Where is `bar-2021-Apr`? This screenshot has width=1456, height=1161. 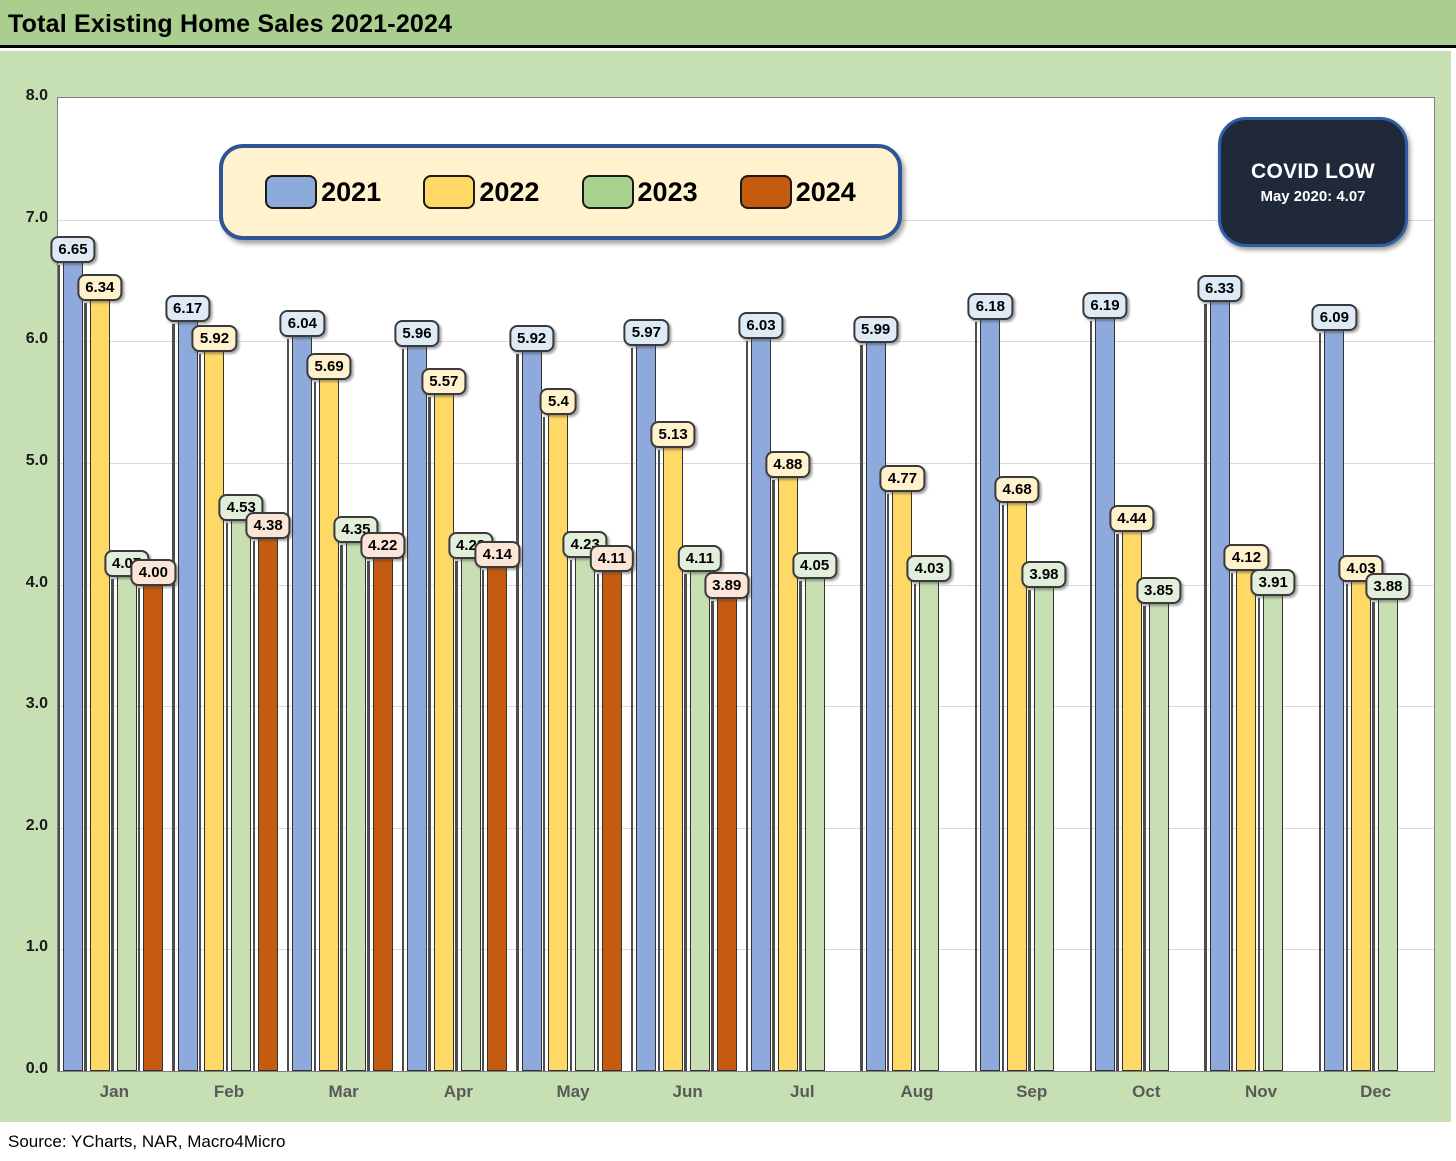
bar-2021-Apr is located at coordinates (414, 708).